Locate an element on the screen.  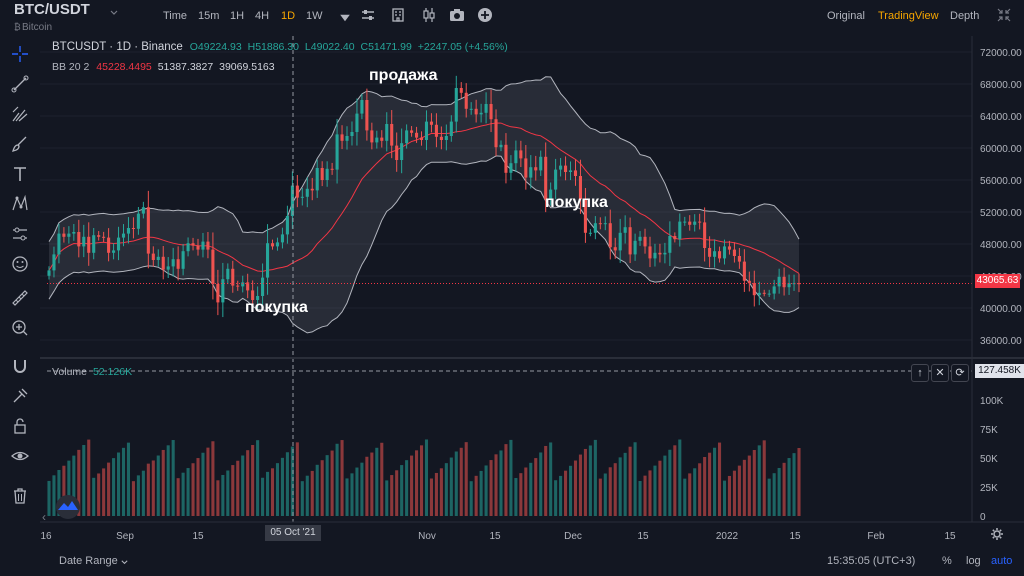
more-timeframes-icon is located at coordinates (345, 18).